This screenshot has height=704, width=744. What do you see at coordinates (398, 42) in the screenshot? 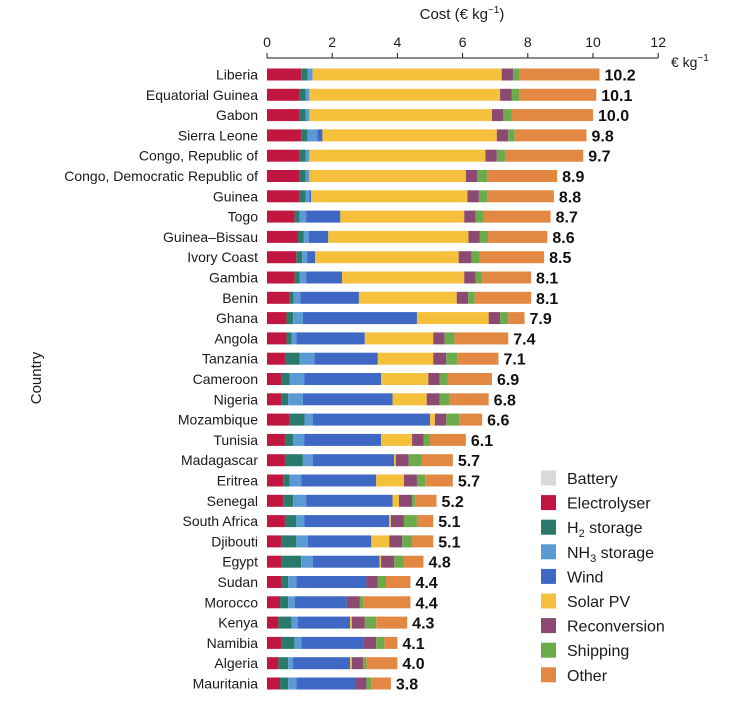
I see `x-tick-label: 4` at bounding box center [398, 42].